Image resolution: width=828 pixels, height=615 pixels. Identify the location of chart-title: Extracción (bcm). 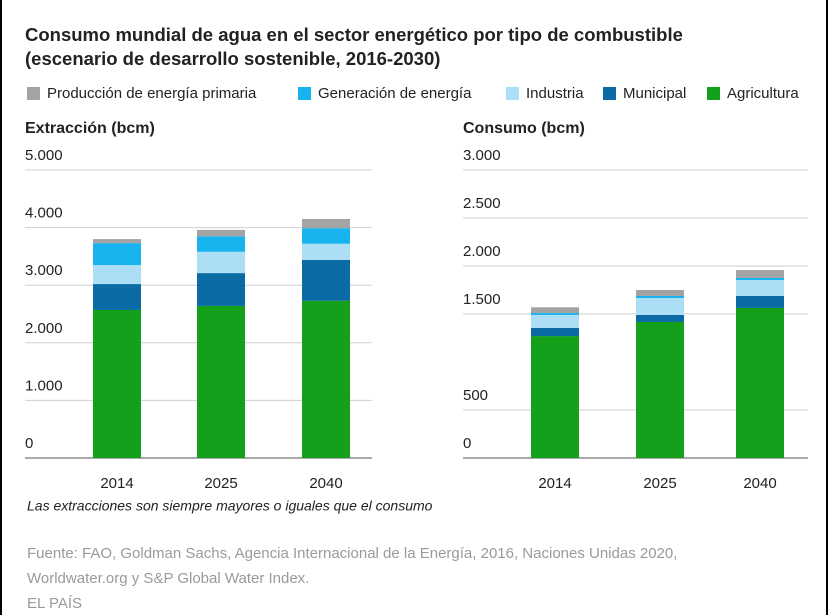
(90, 128).